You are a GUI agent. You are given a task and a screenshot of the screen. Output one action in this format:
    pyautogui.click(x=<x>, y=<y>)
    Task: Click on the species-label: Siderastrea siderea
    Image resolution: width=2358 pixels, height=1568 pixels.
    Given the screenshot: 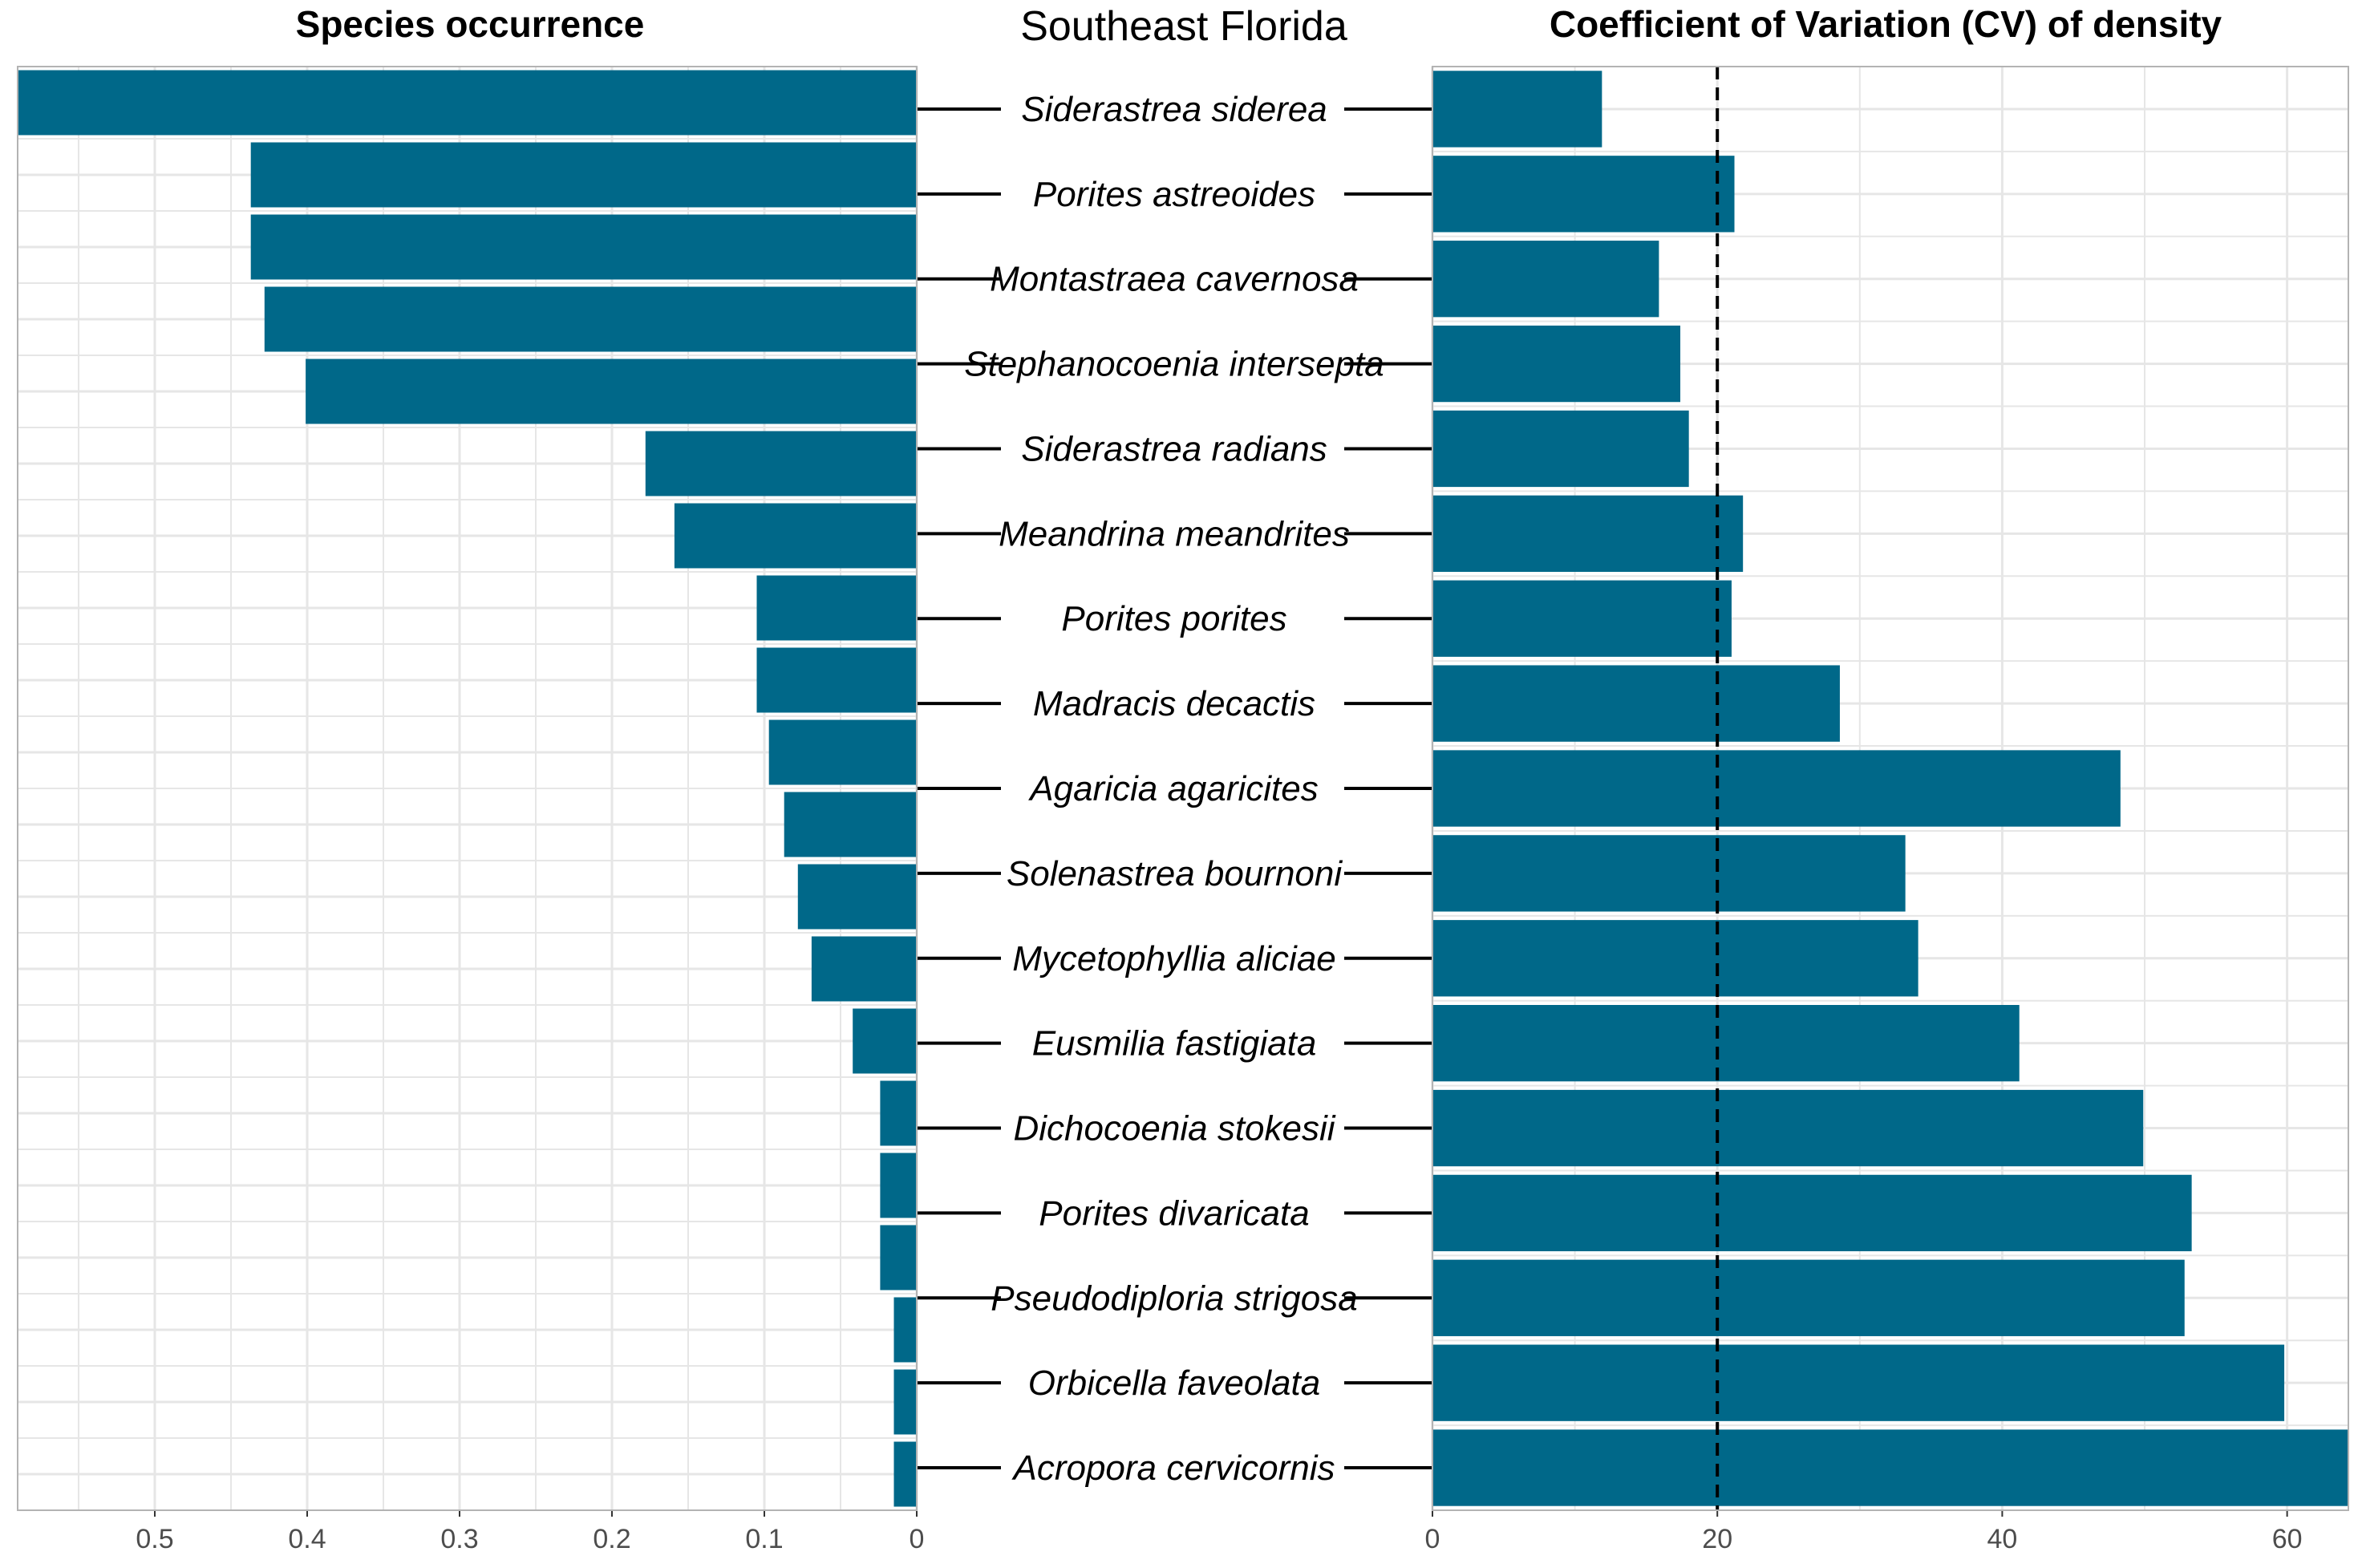 What is the action you would take?
    pyautogui.click(x=1174, y=109)
    